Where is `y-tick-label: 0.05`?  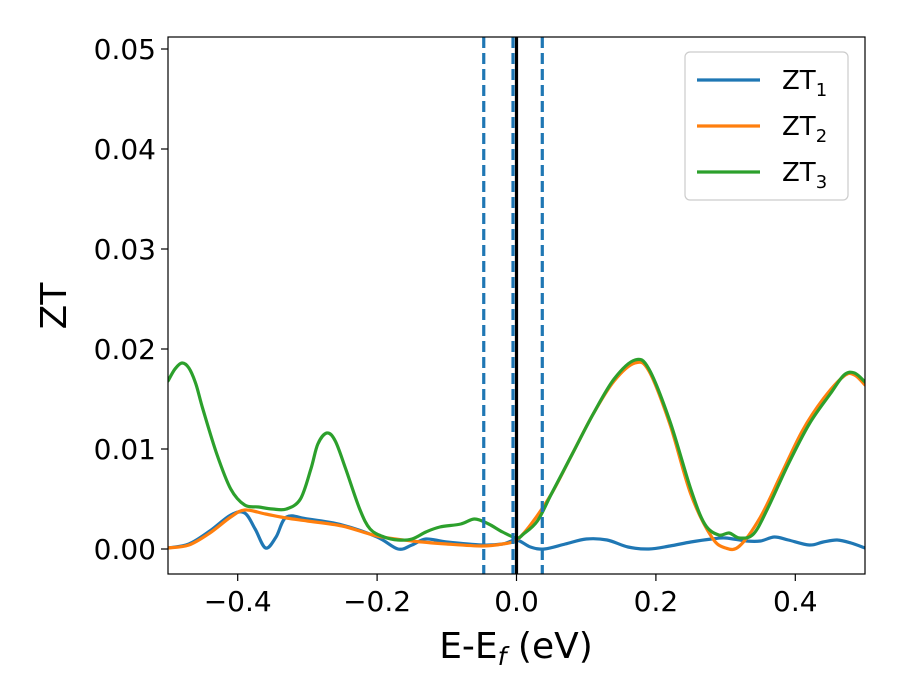 y-tick-label: 0.05 is located at coordinates (125, 49).